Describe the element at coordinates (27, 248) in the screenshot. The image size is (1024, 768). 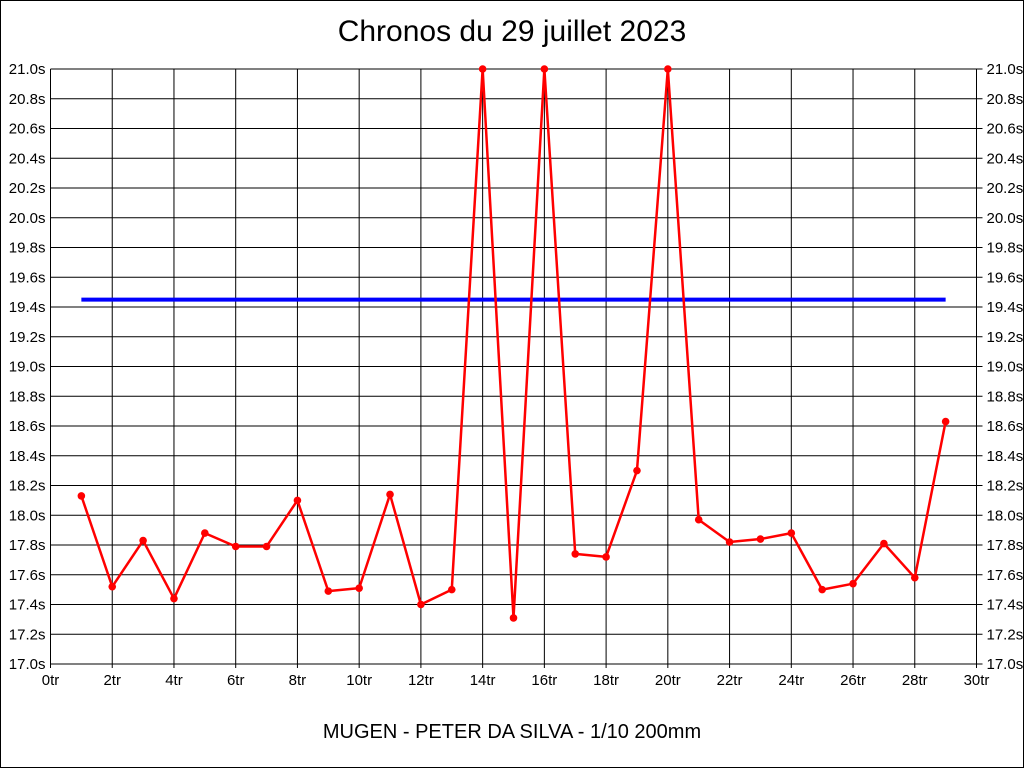
I see `y-tick-label-left: 19.8s` at that location.